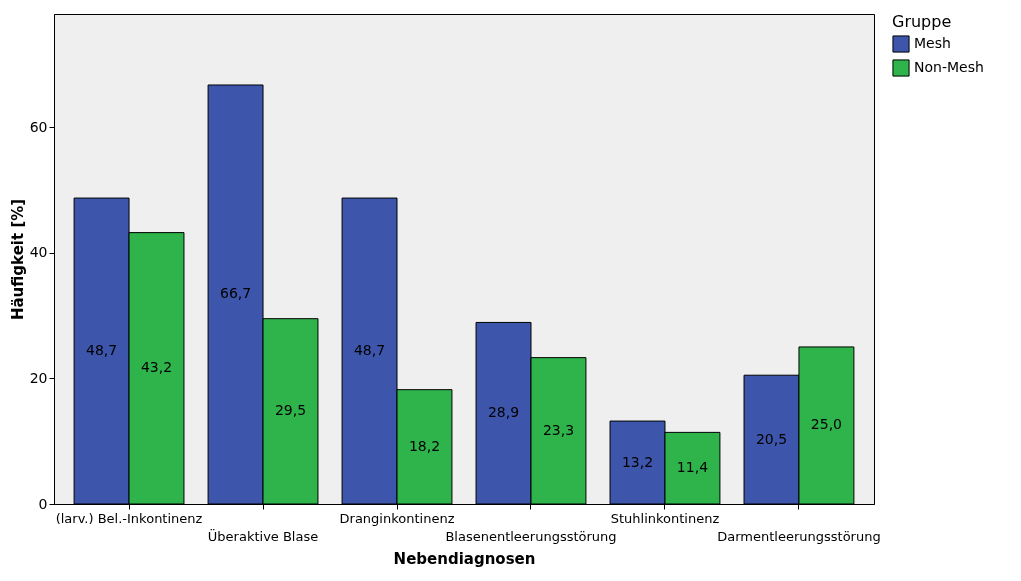 The width and height of the screenshot is (1021, 581). Describe the element at coordinates (922, 21) in the screenshot. I see `legend-title: Gruppe` at that location.